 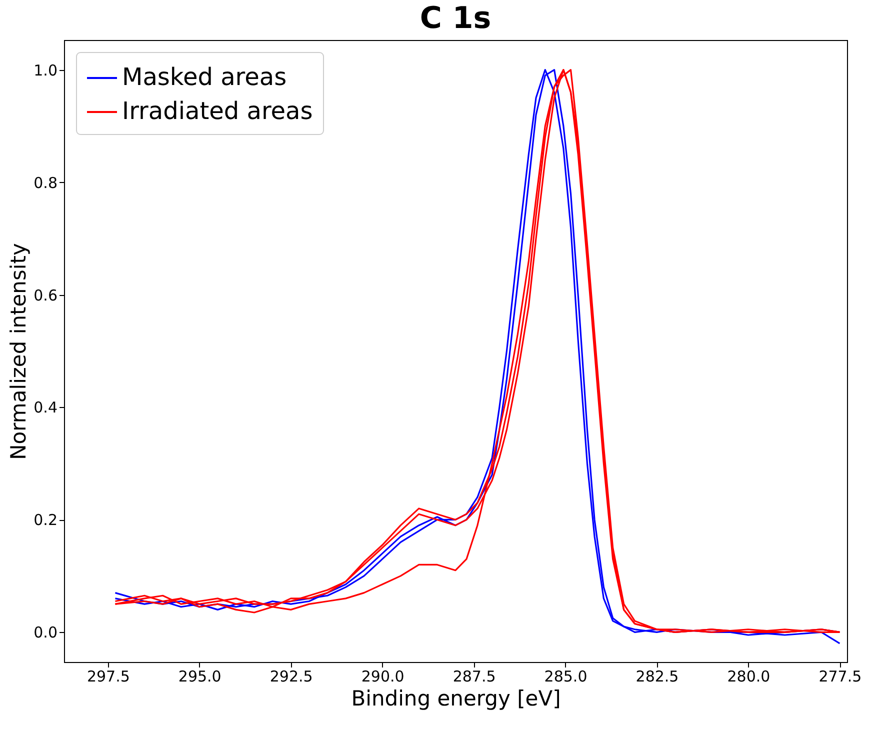 I want to click on y-tick-label: 1.0, so click(x=46, y=70).